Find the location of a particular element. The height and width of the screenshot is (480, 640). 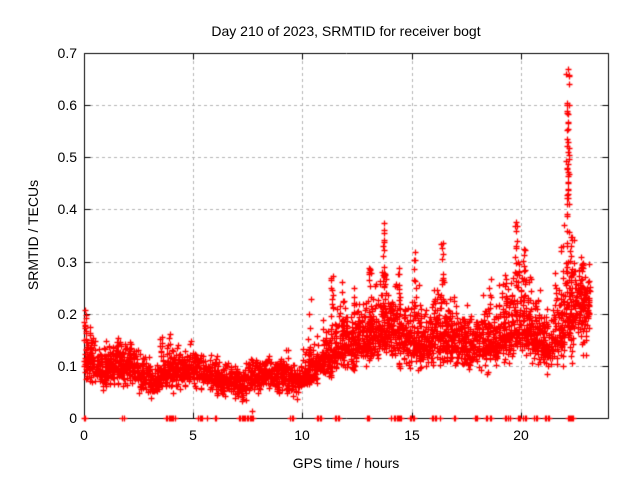

x-tick-label: 20 is located at coordinates (521, 435).